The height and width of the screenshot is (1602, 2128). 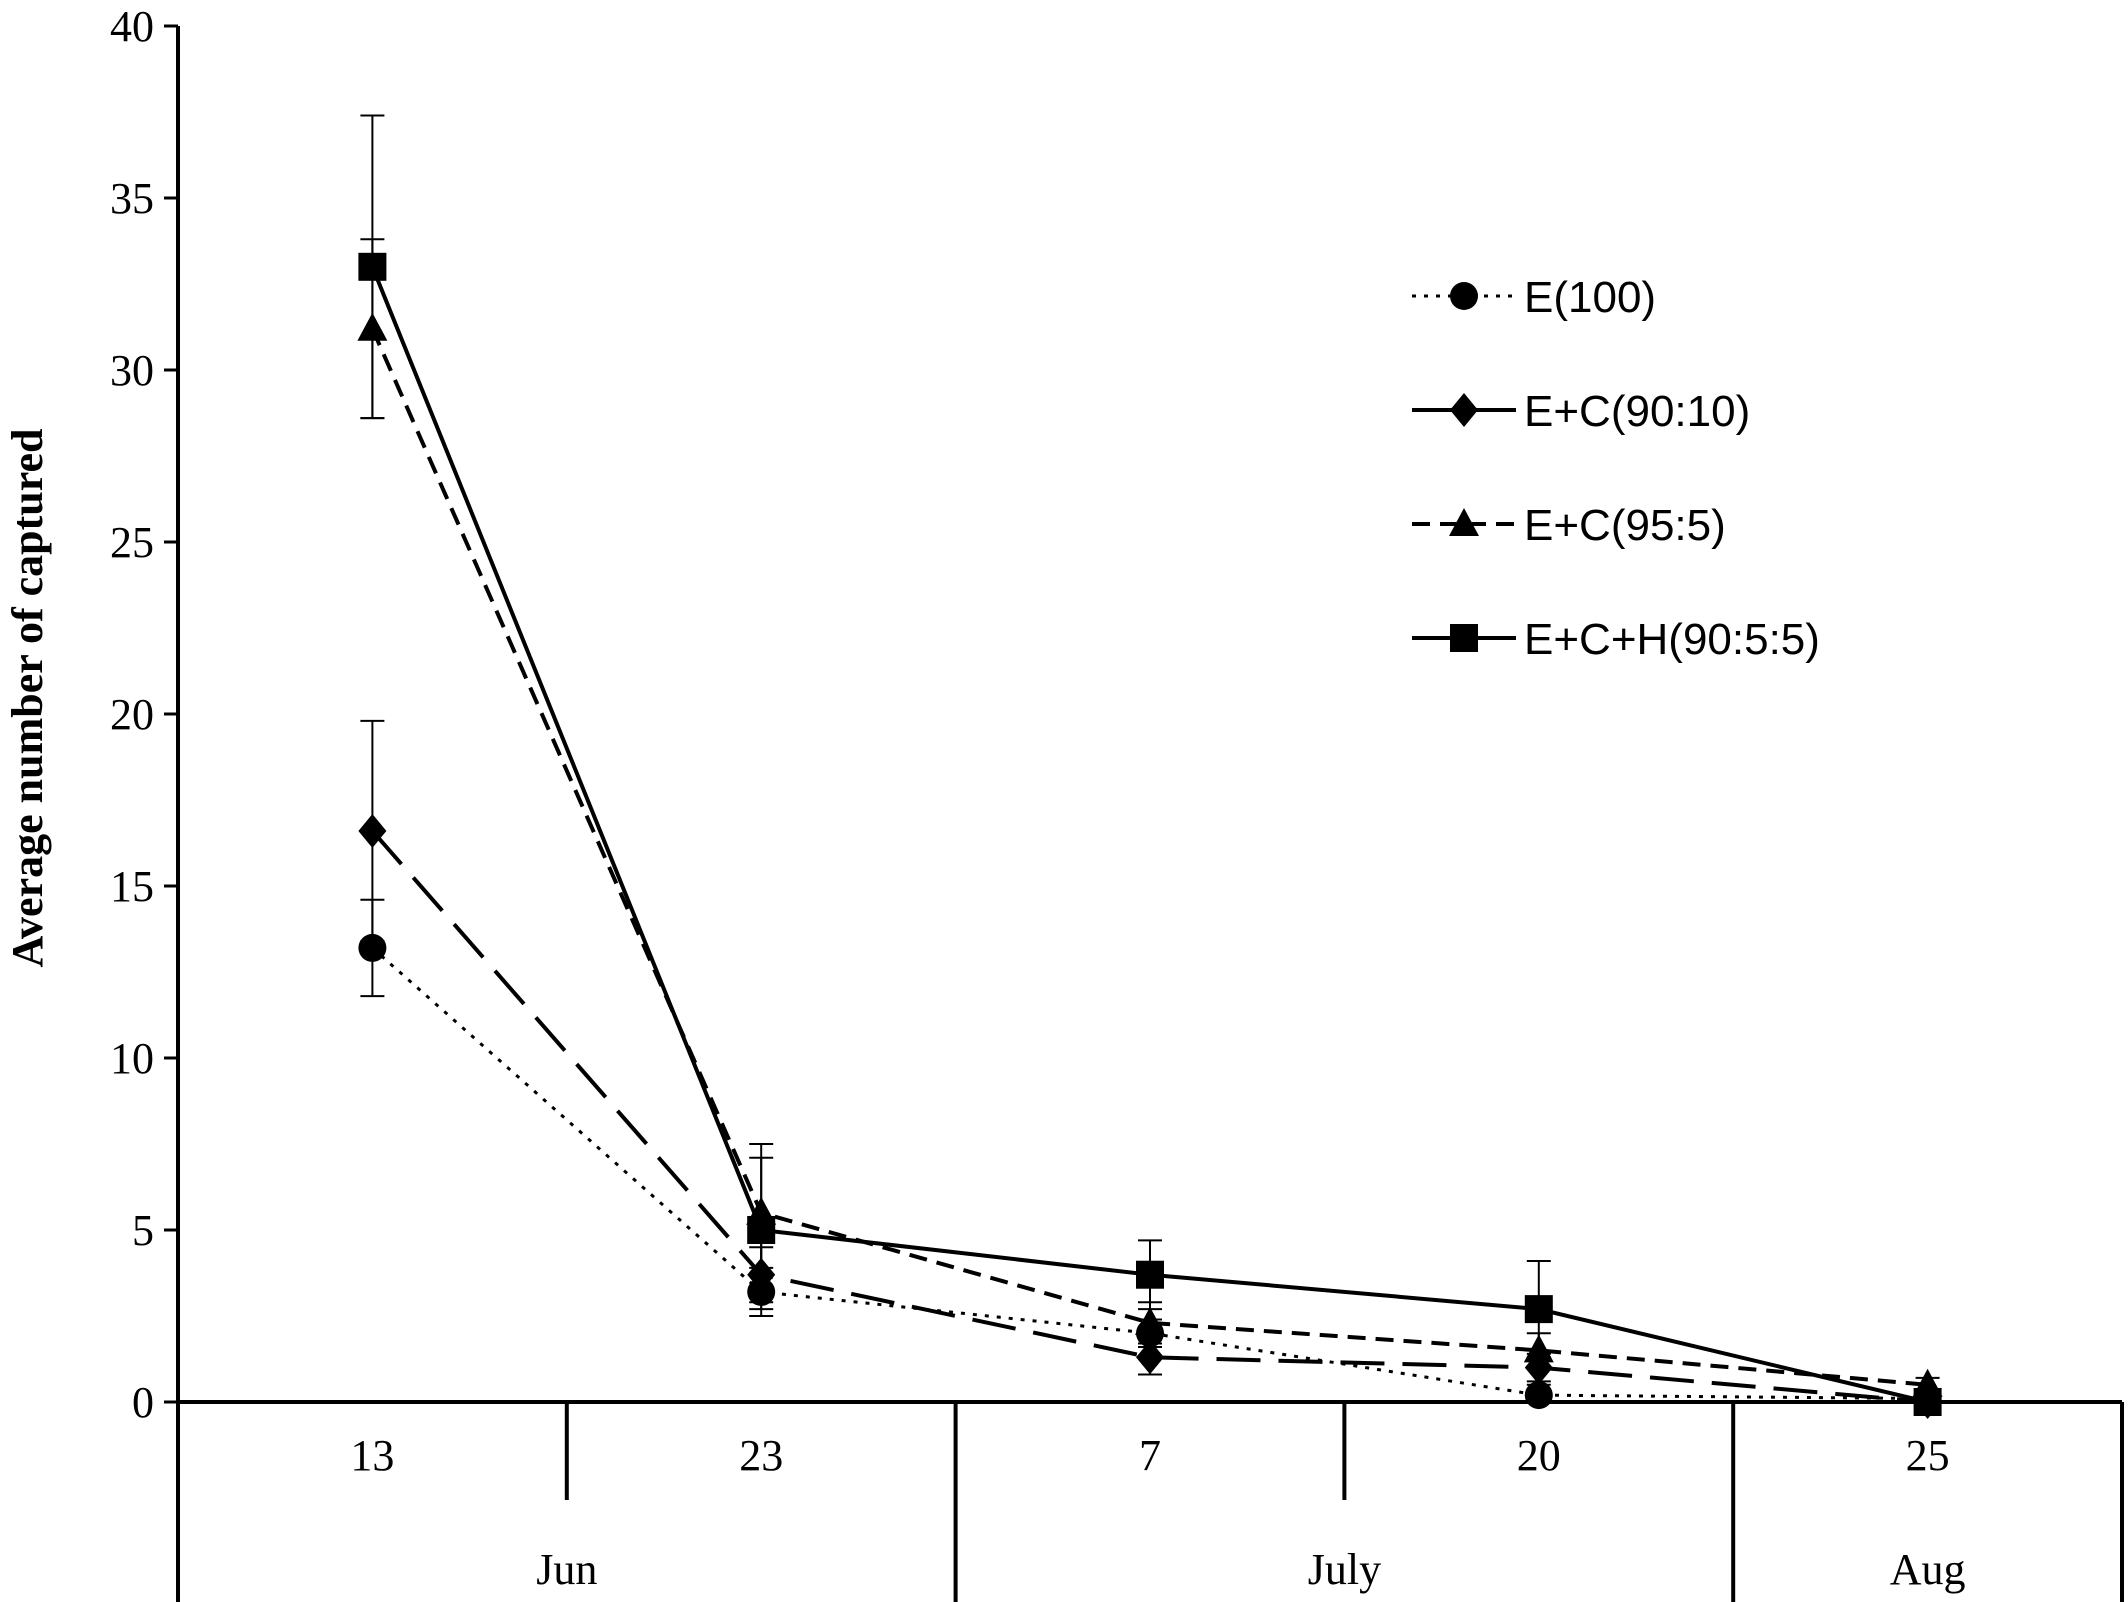 I want to click on x-tick-label: 20, so click(x=1539, y=1455).